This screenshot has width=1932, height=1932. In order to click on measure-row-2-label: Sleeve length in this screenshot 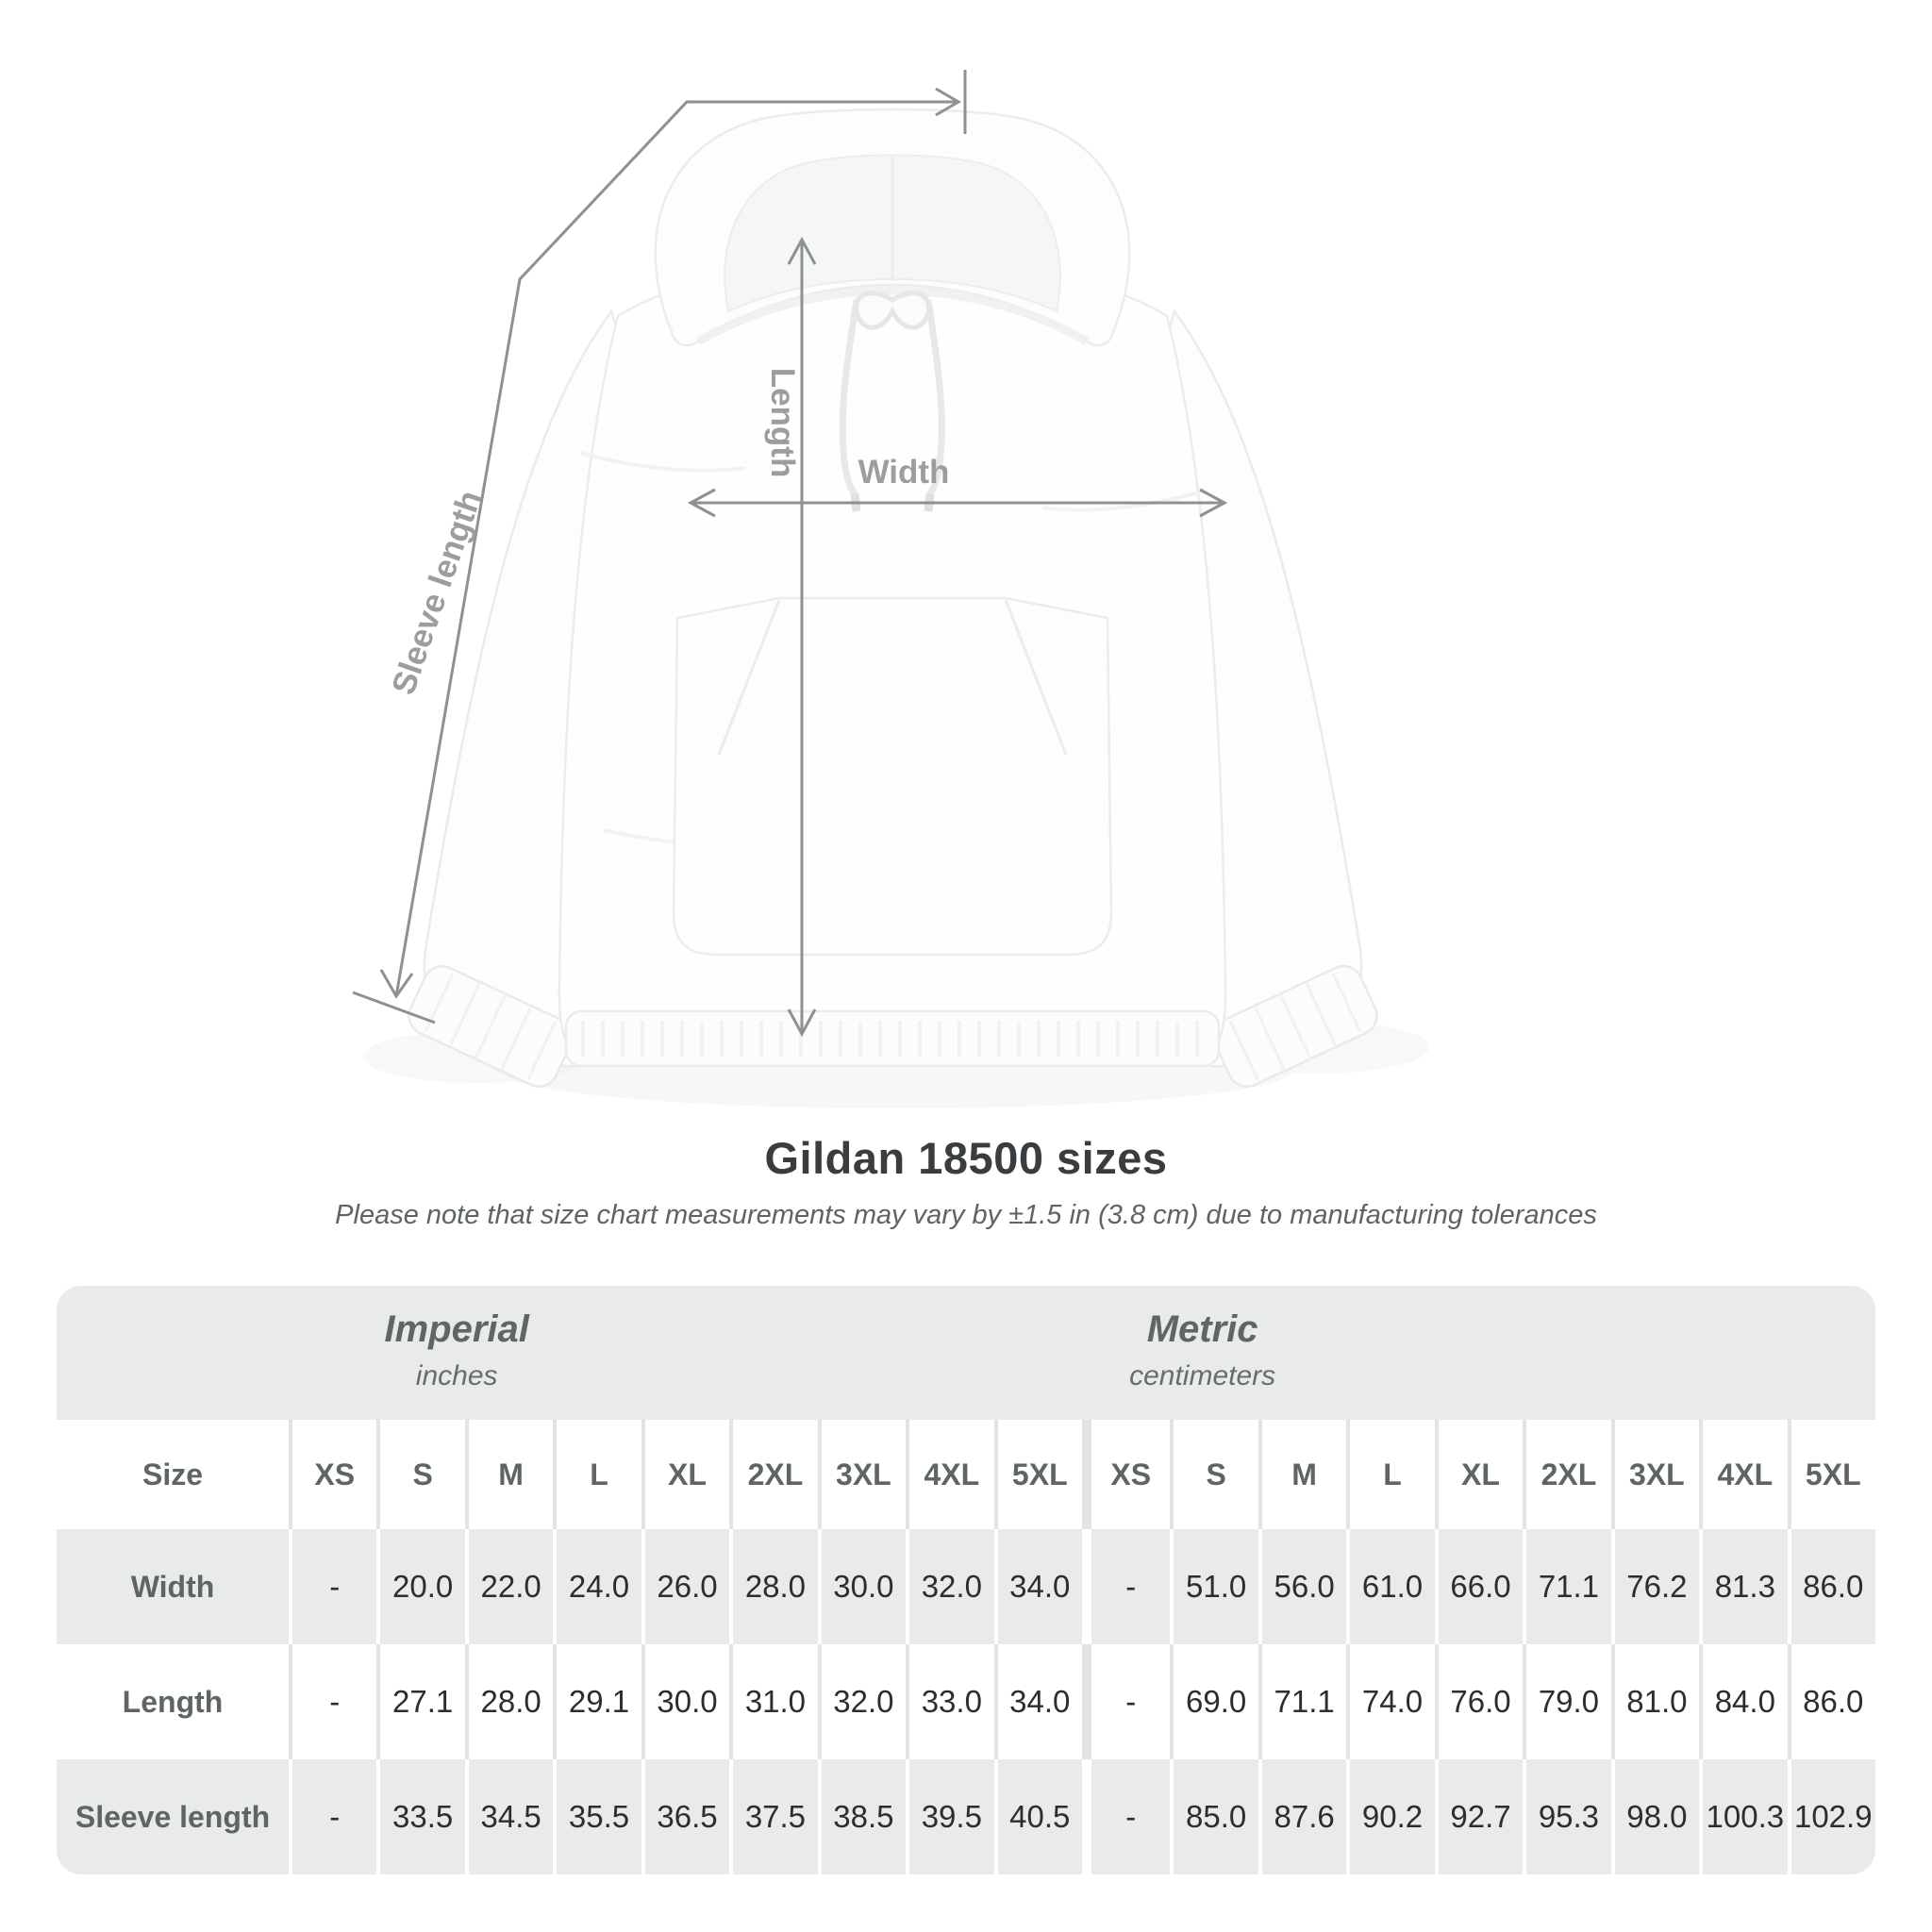, I will do `click(173, 1817)`.